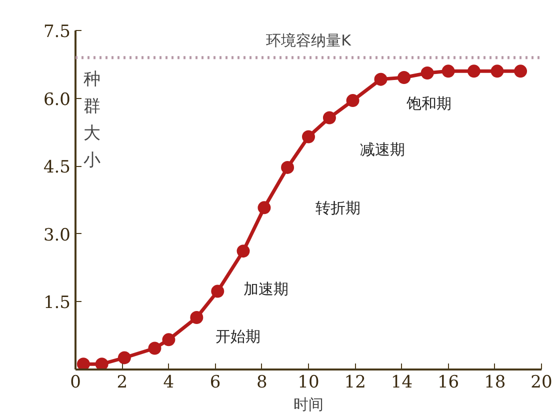 The height and width of the screenshot is (416, 556). I want to click on y-tick-label: 4.5, so click(57, 168).